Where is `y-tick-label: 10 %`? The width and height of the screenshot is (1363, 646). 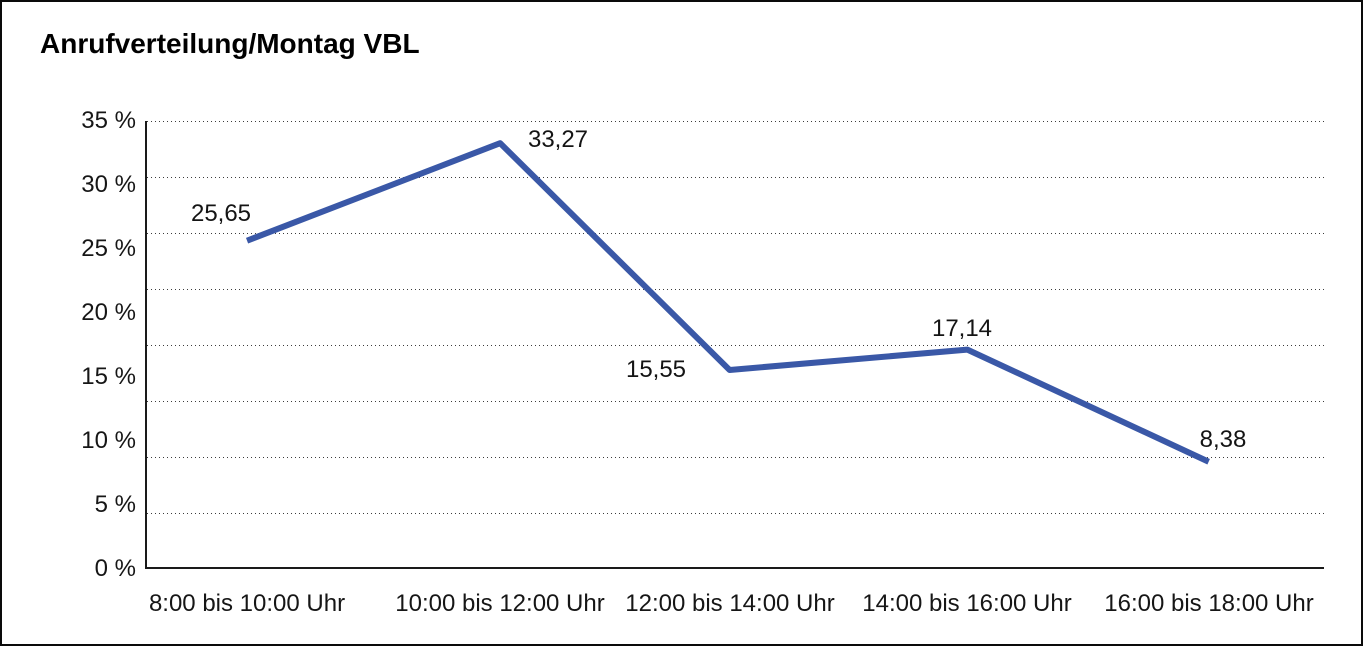 y-tick-label: 10 % is located at coordinates (108, 440).